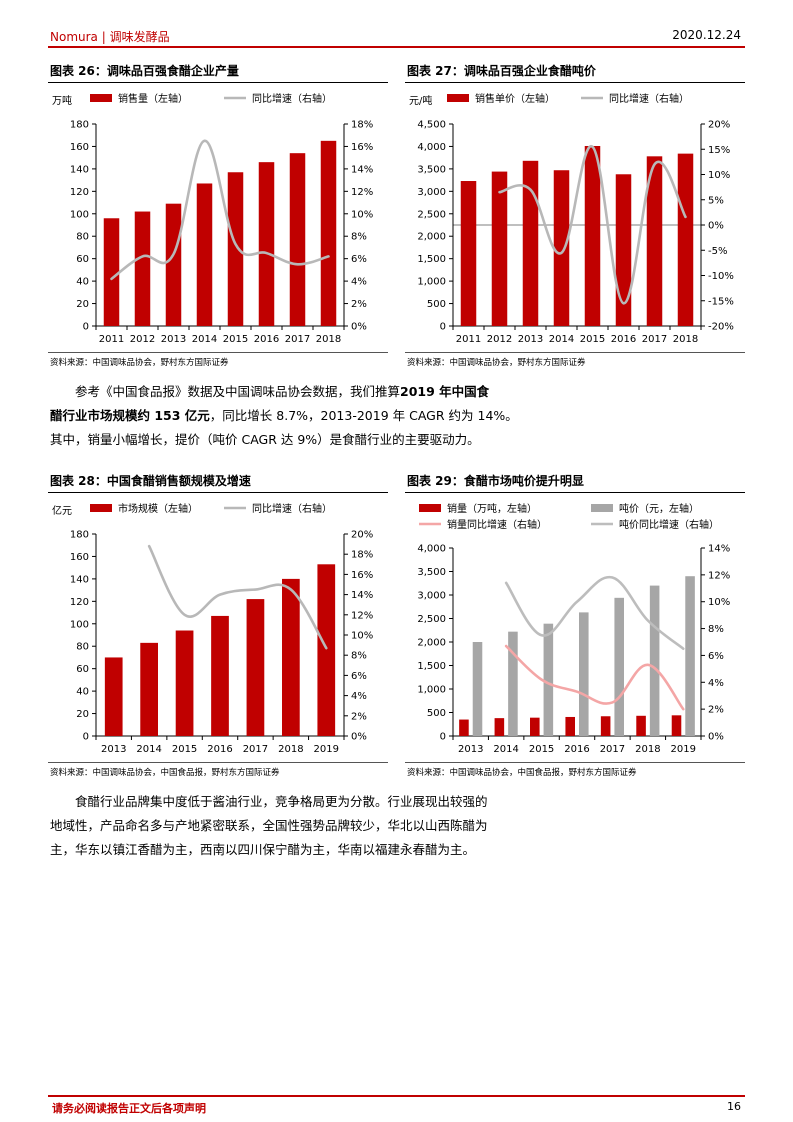 The height and width of the screenshot is (1122, 793). What do you see at coordinates (158, 508) in the screenshot?
I see `legend-label: 市场规模（左轴）` at bounding box center [158, 508].